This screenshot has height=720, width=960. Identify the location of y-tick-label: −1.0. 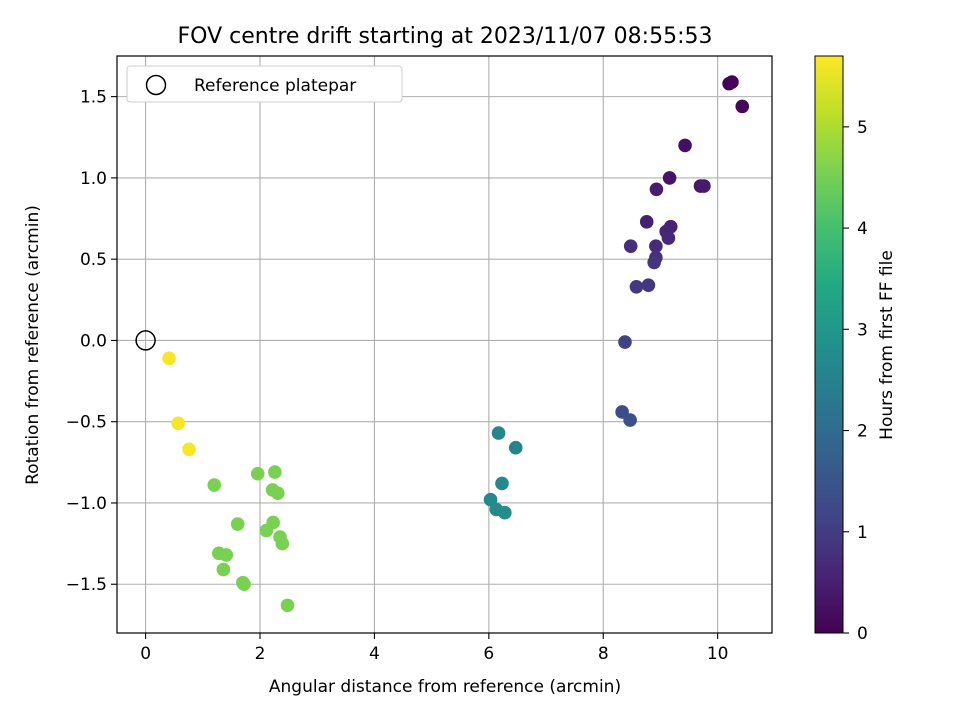
(86, 504).